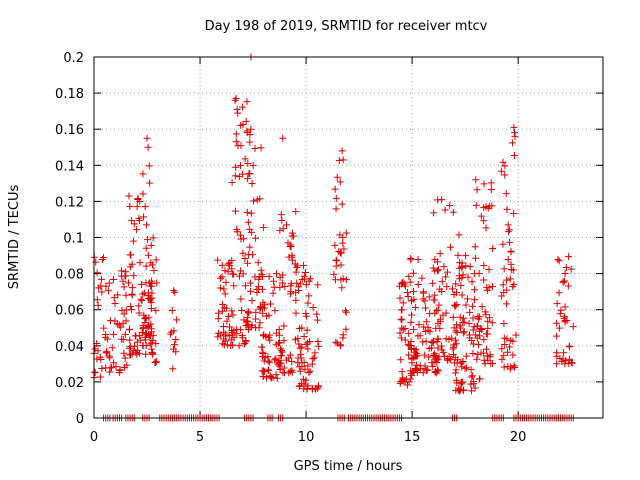 This screenshot has width=640, height=480. What do you see at coordinates (412, 437) in the screenshot?
I see `x-tick-label: 15` at bounding box center [412, 437].